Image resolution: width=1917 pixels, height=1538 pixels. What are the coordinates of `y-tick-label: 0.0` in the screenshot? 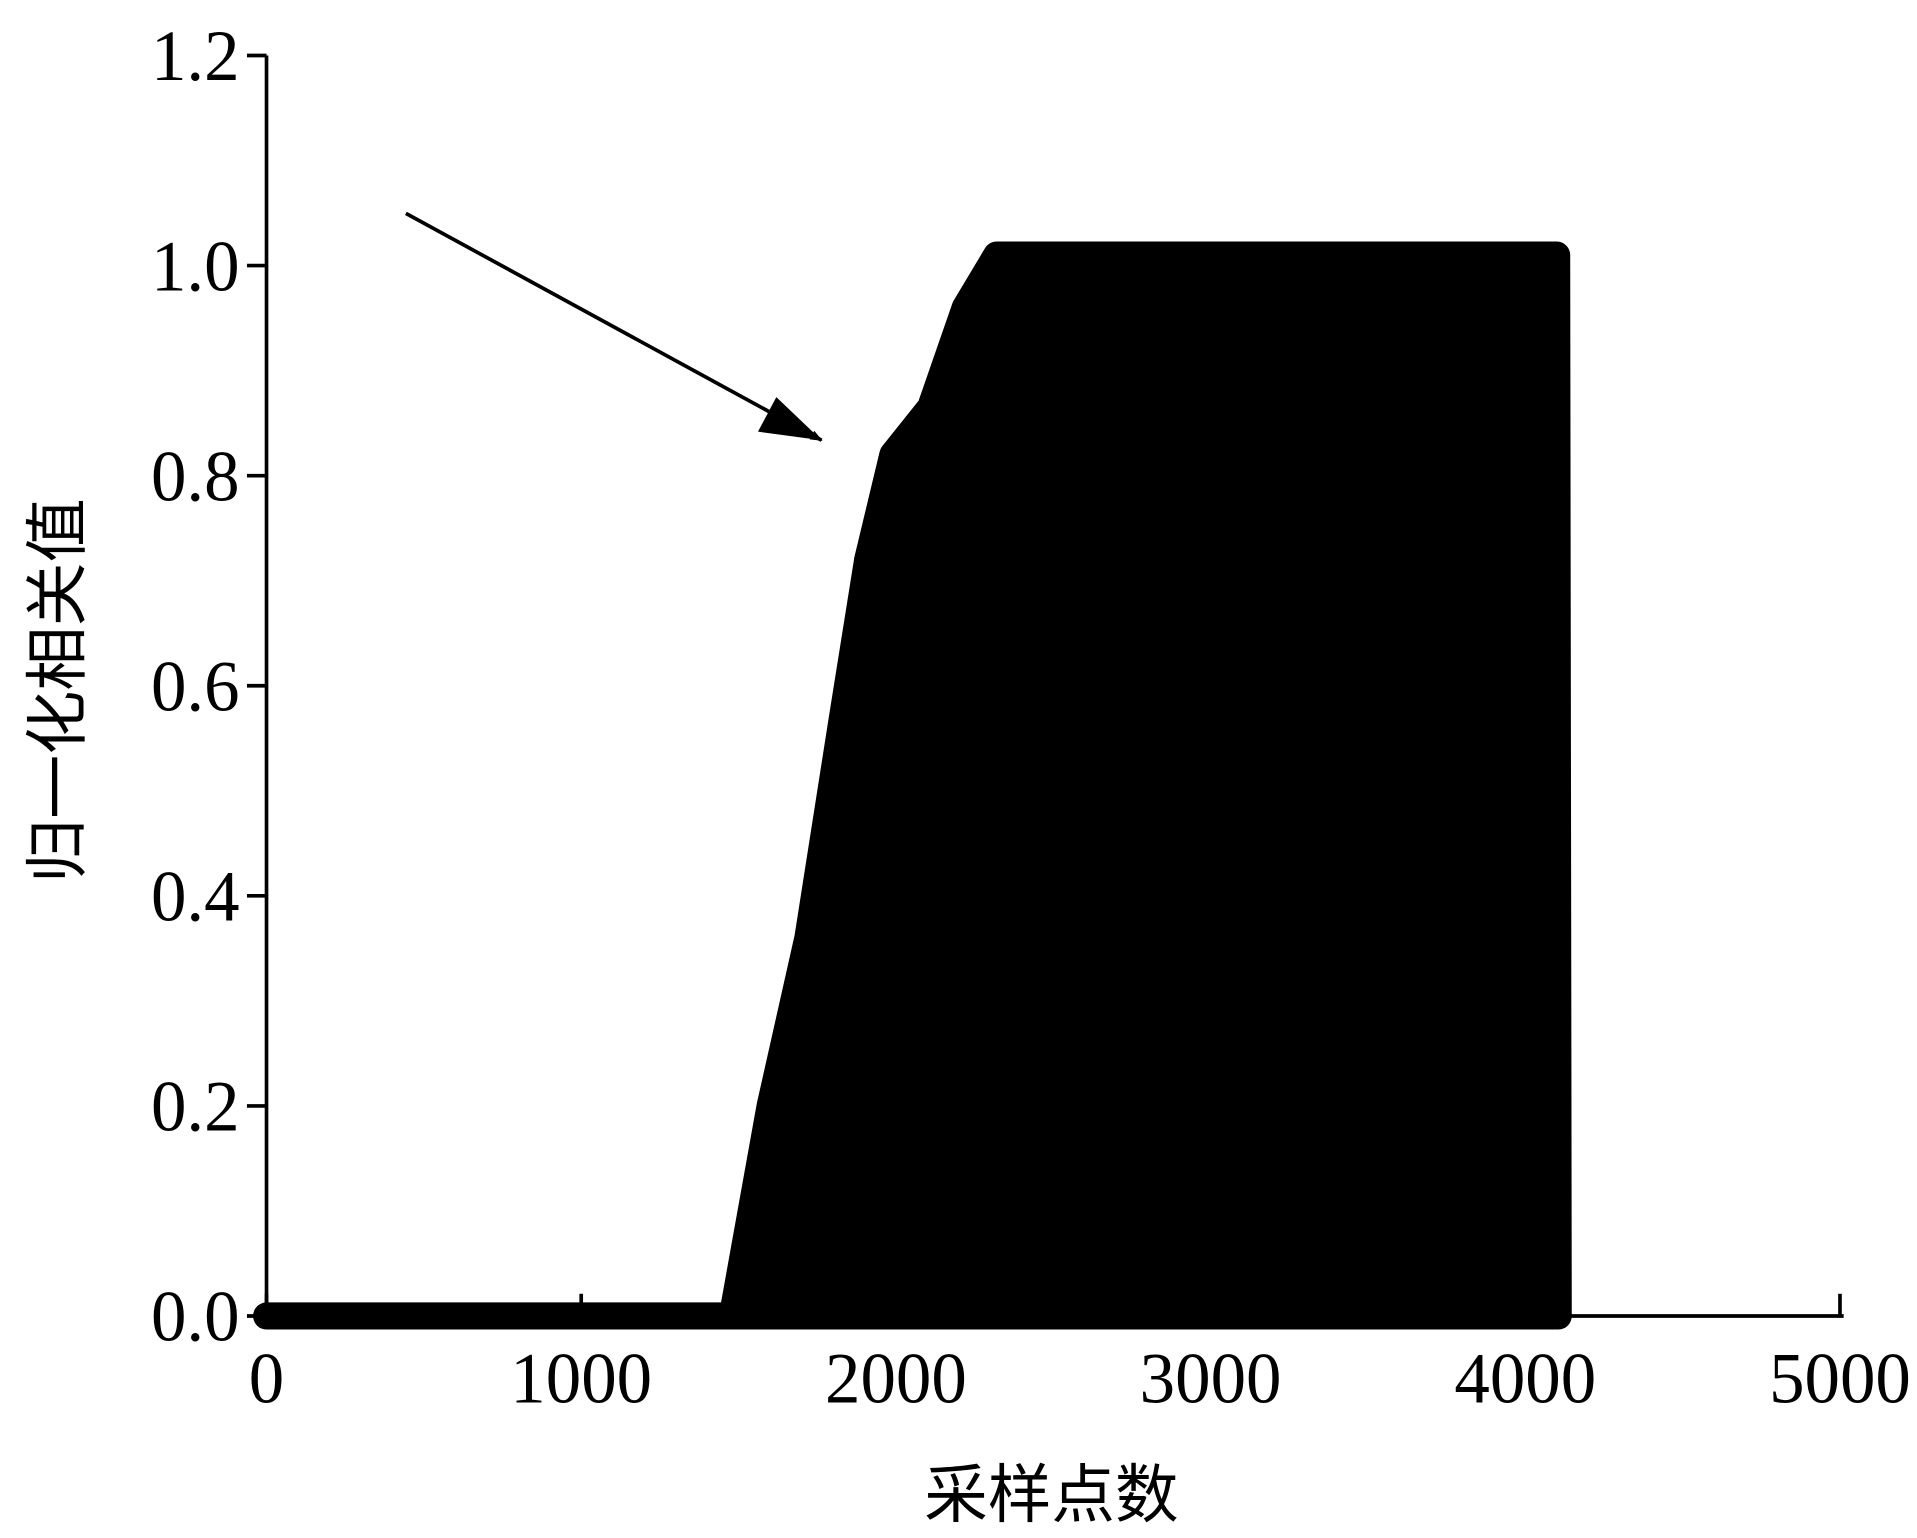 It's located at (195, 1317).